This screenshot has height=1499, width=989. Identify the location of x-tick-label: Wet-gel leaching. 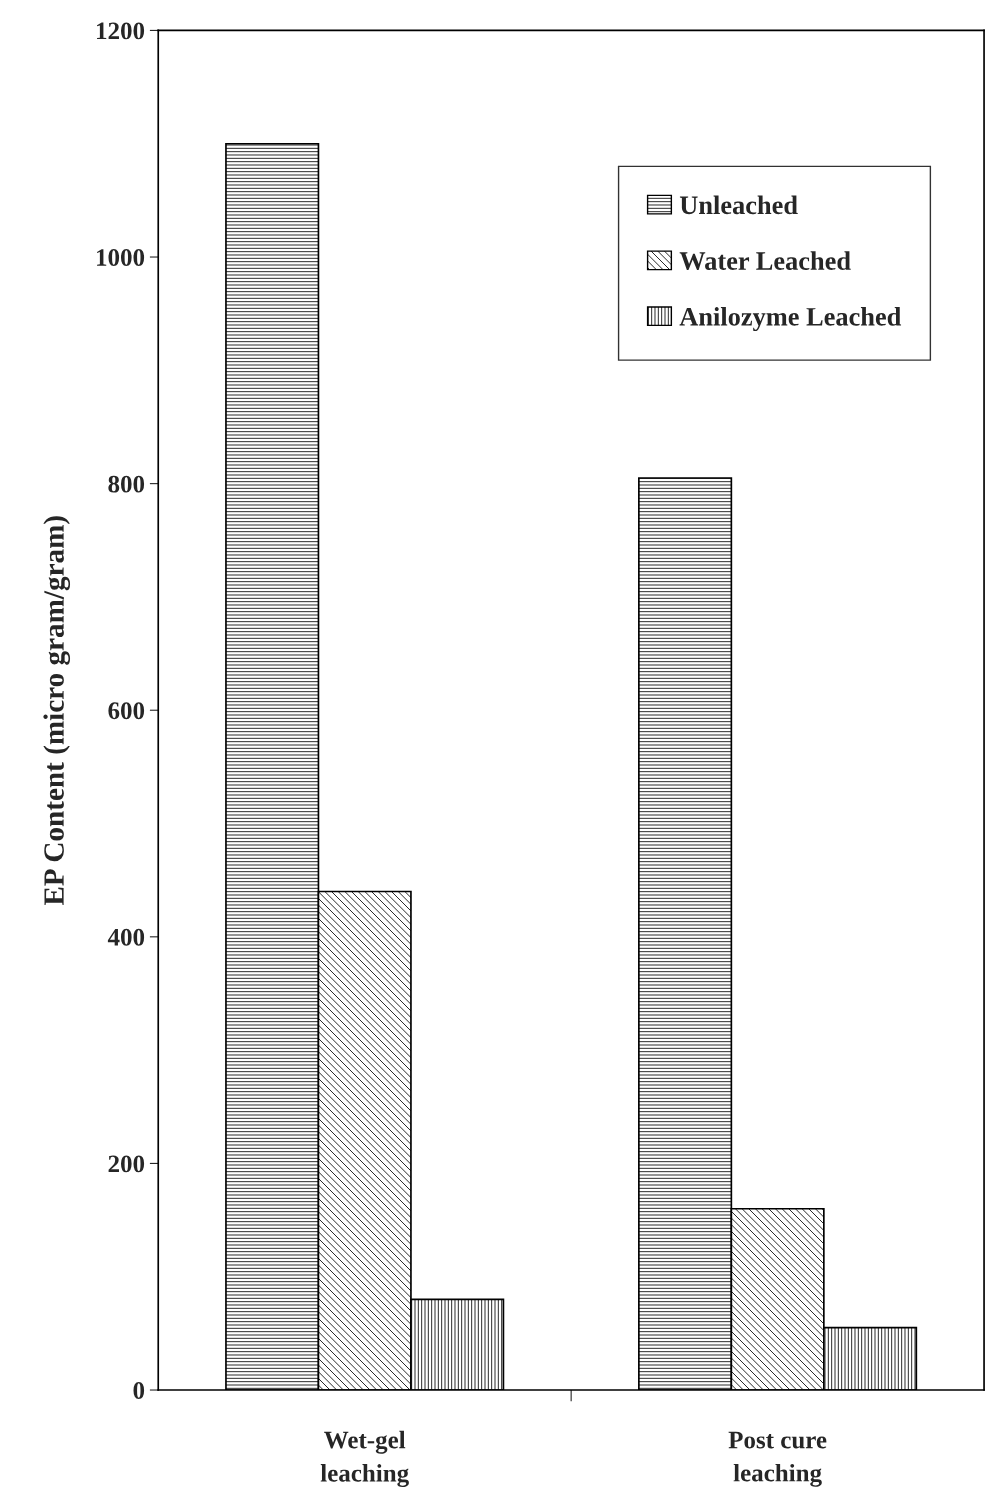
(364, 1458).